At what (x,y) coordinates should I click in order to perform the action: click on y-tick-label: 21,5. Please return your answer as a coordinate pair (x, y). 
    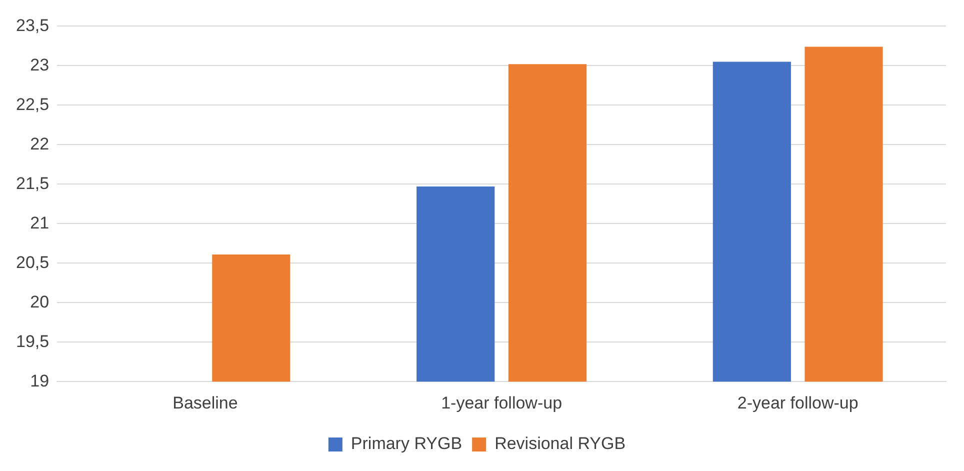
    Looking at the image, I should click on (33, 183).